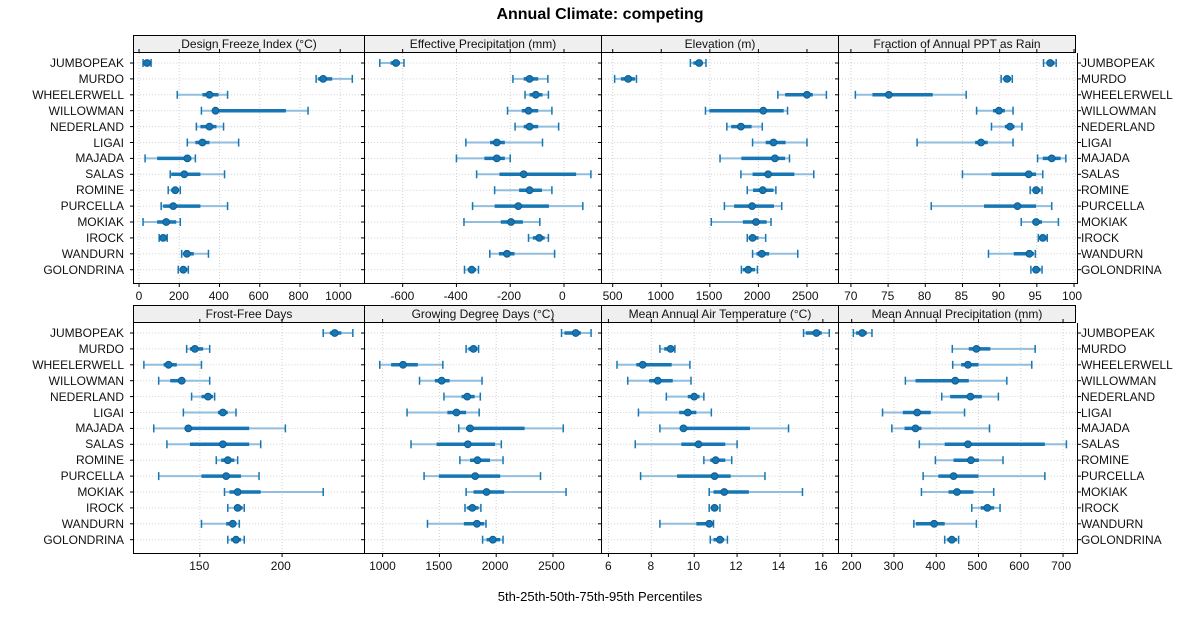  What do you see at coordinates (509, 296) in the screenshot?
I see `x-tick-label: -200` at bounding box center [509, 296].